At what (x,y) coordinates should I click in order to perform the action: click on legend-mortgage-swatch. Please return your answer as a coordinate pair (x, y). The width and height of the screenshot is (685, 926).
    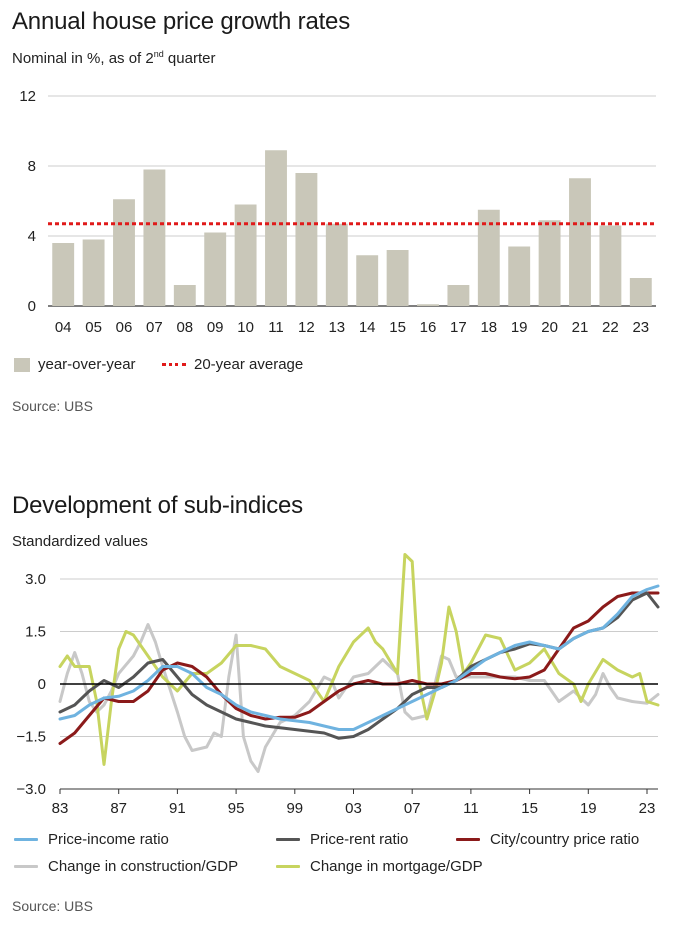
    Looking at the image, I should click on (288, 866).